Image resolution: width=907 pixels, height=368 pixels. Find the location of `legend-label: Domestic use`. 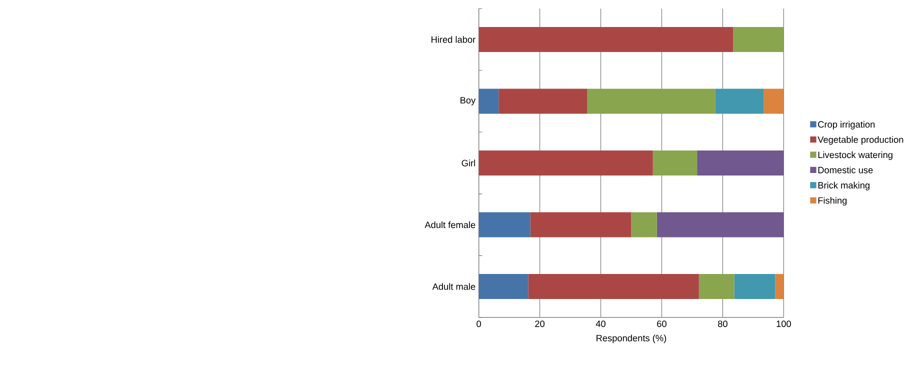

legend-label: Domestic use is located at coordinates (845, 170).